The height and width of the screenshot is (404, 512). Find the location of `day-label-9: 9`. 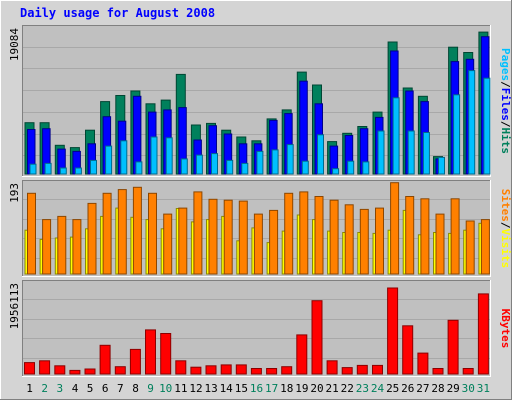

day-label-9: 9 is located at coordinates (150, 388).